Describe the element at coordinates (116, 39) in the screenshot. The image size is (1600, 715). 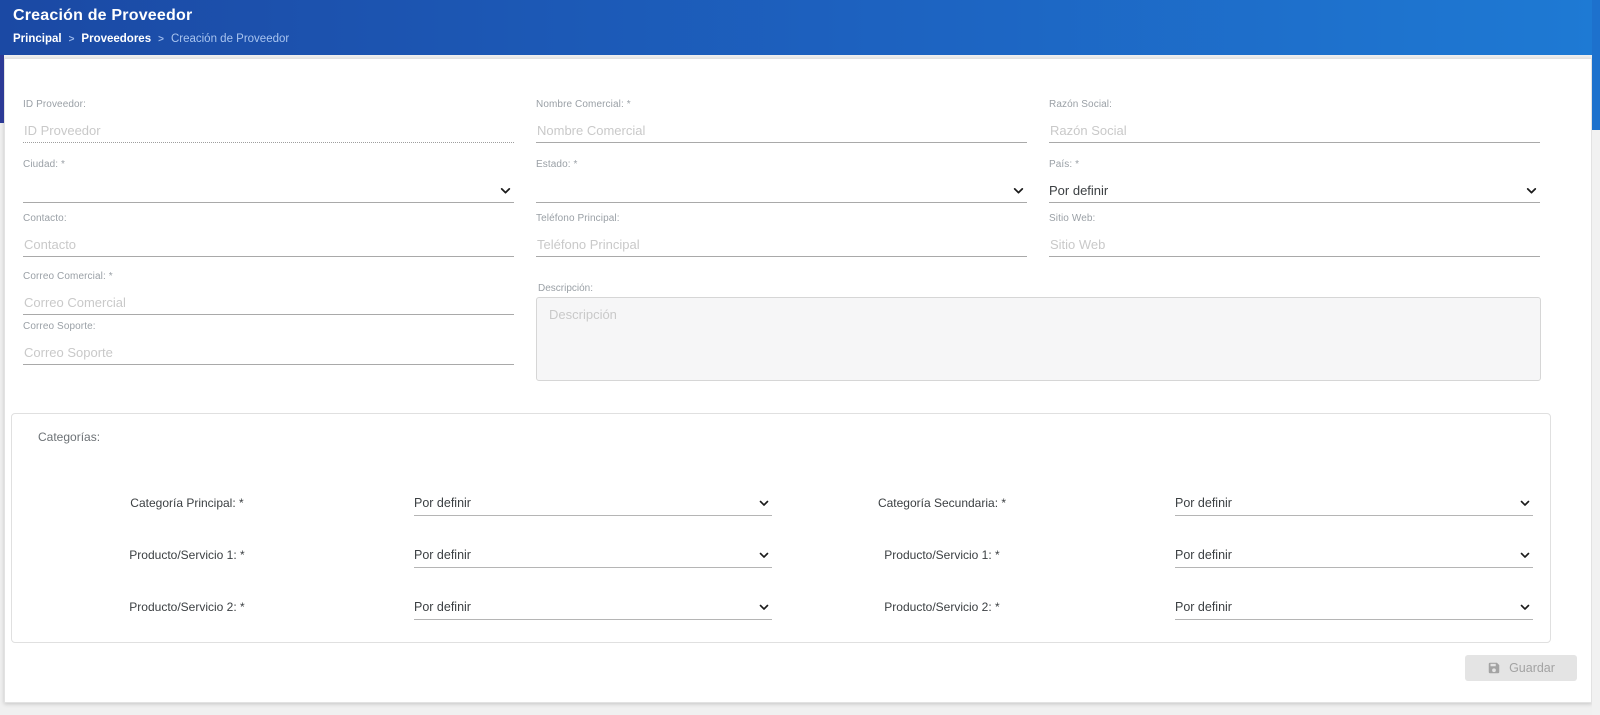
I see `breadcrumb-proveedores: Proveedores` at that location.